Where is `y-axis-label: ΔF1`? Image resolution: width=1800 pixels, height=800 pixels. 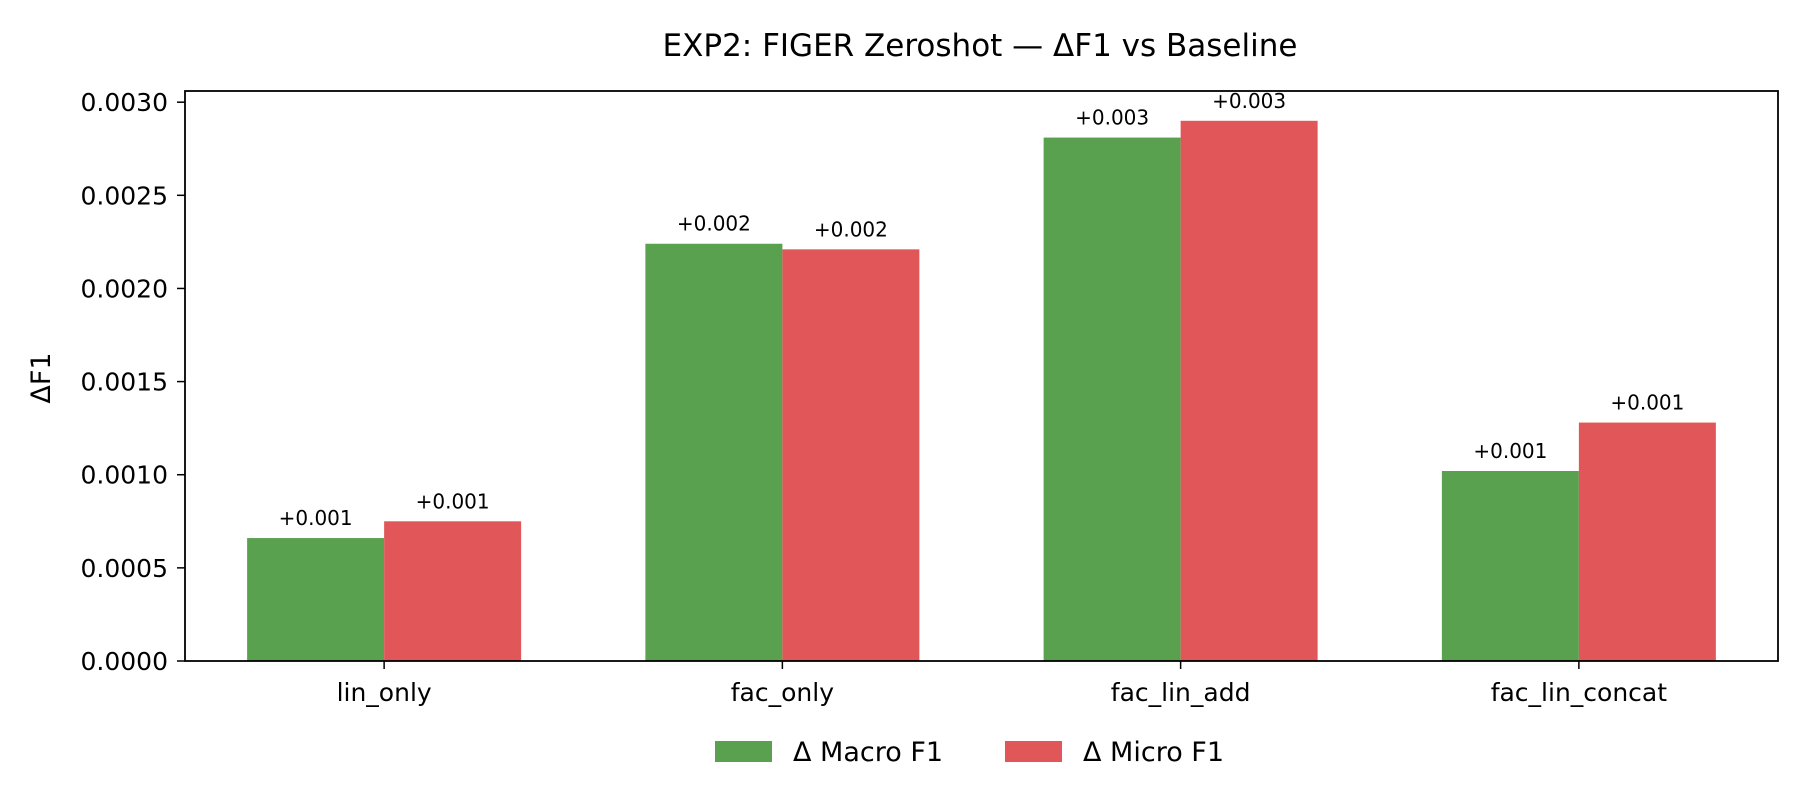
y-axis-label: ΔF1 is located at coordinates (41, 377).